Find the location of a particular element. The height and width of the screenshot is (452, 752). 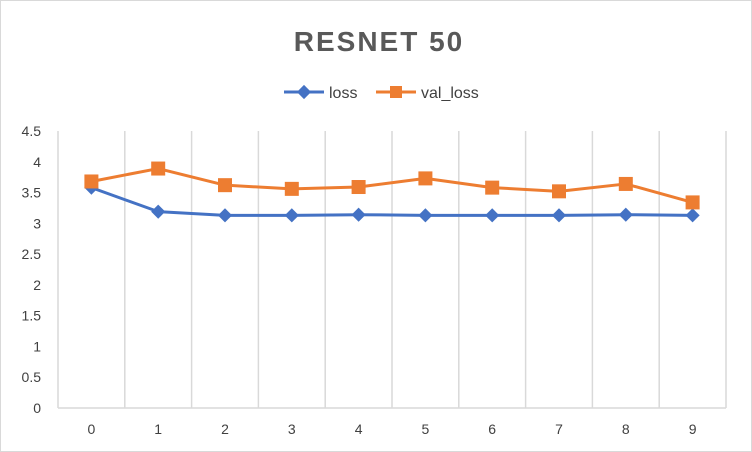

legend-marker-val-loss is located at coordinates (396, 92).